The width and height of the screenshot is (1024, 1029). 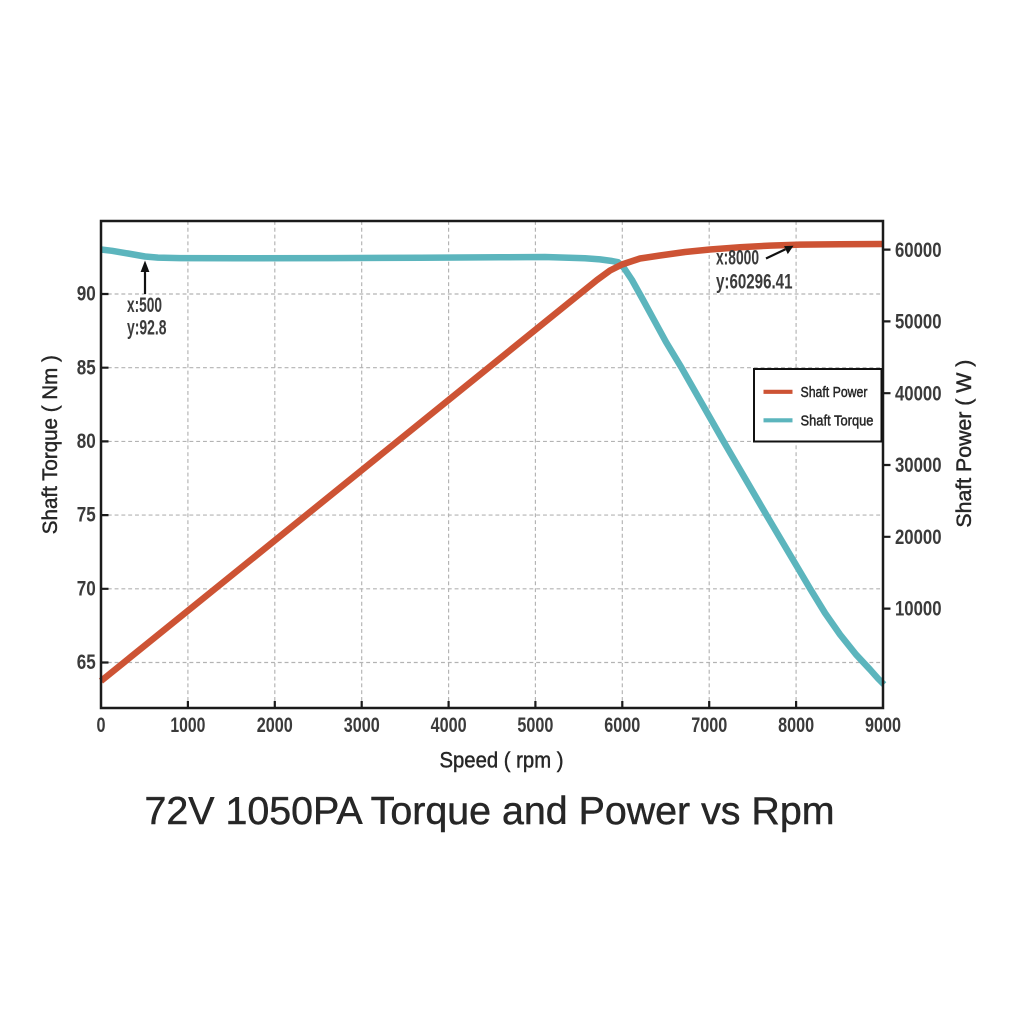 What do you see at coordinates (796, 725) in the screenshot?
I see `svg-text: 8000` at bounding box center [796, 725].